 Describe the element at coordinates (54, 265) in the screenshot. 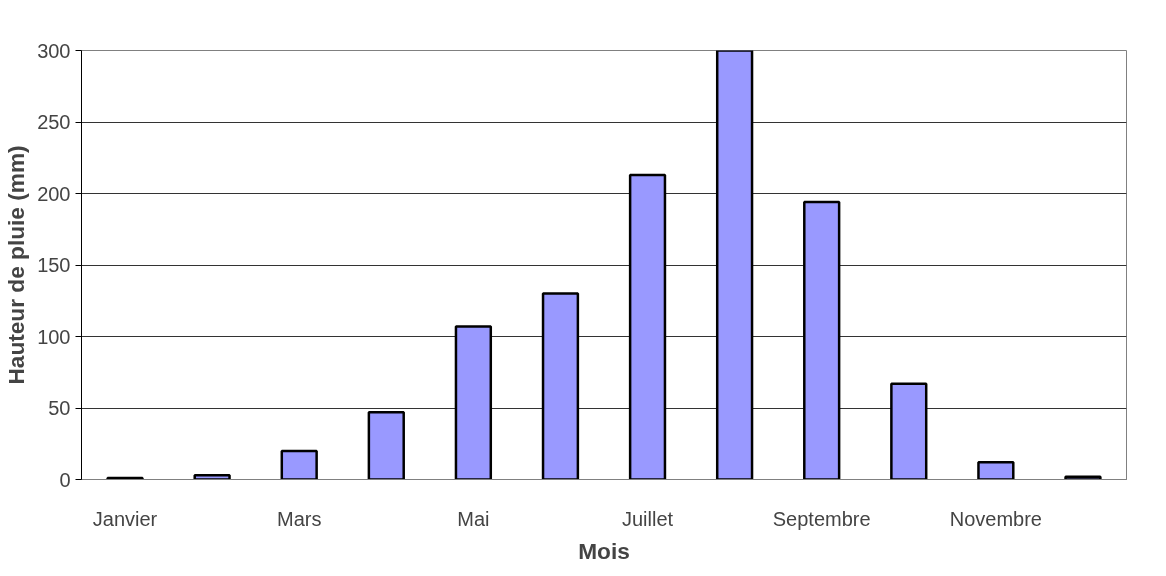

I see `y-tick-label: 150` at that location.